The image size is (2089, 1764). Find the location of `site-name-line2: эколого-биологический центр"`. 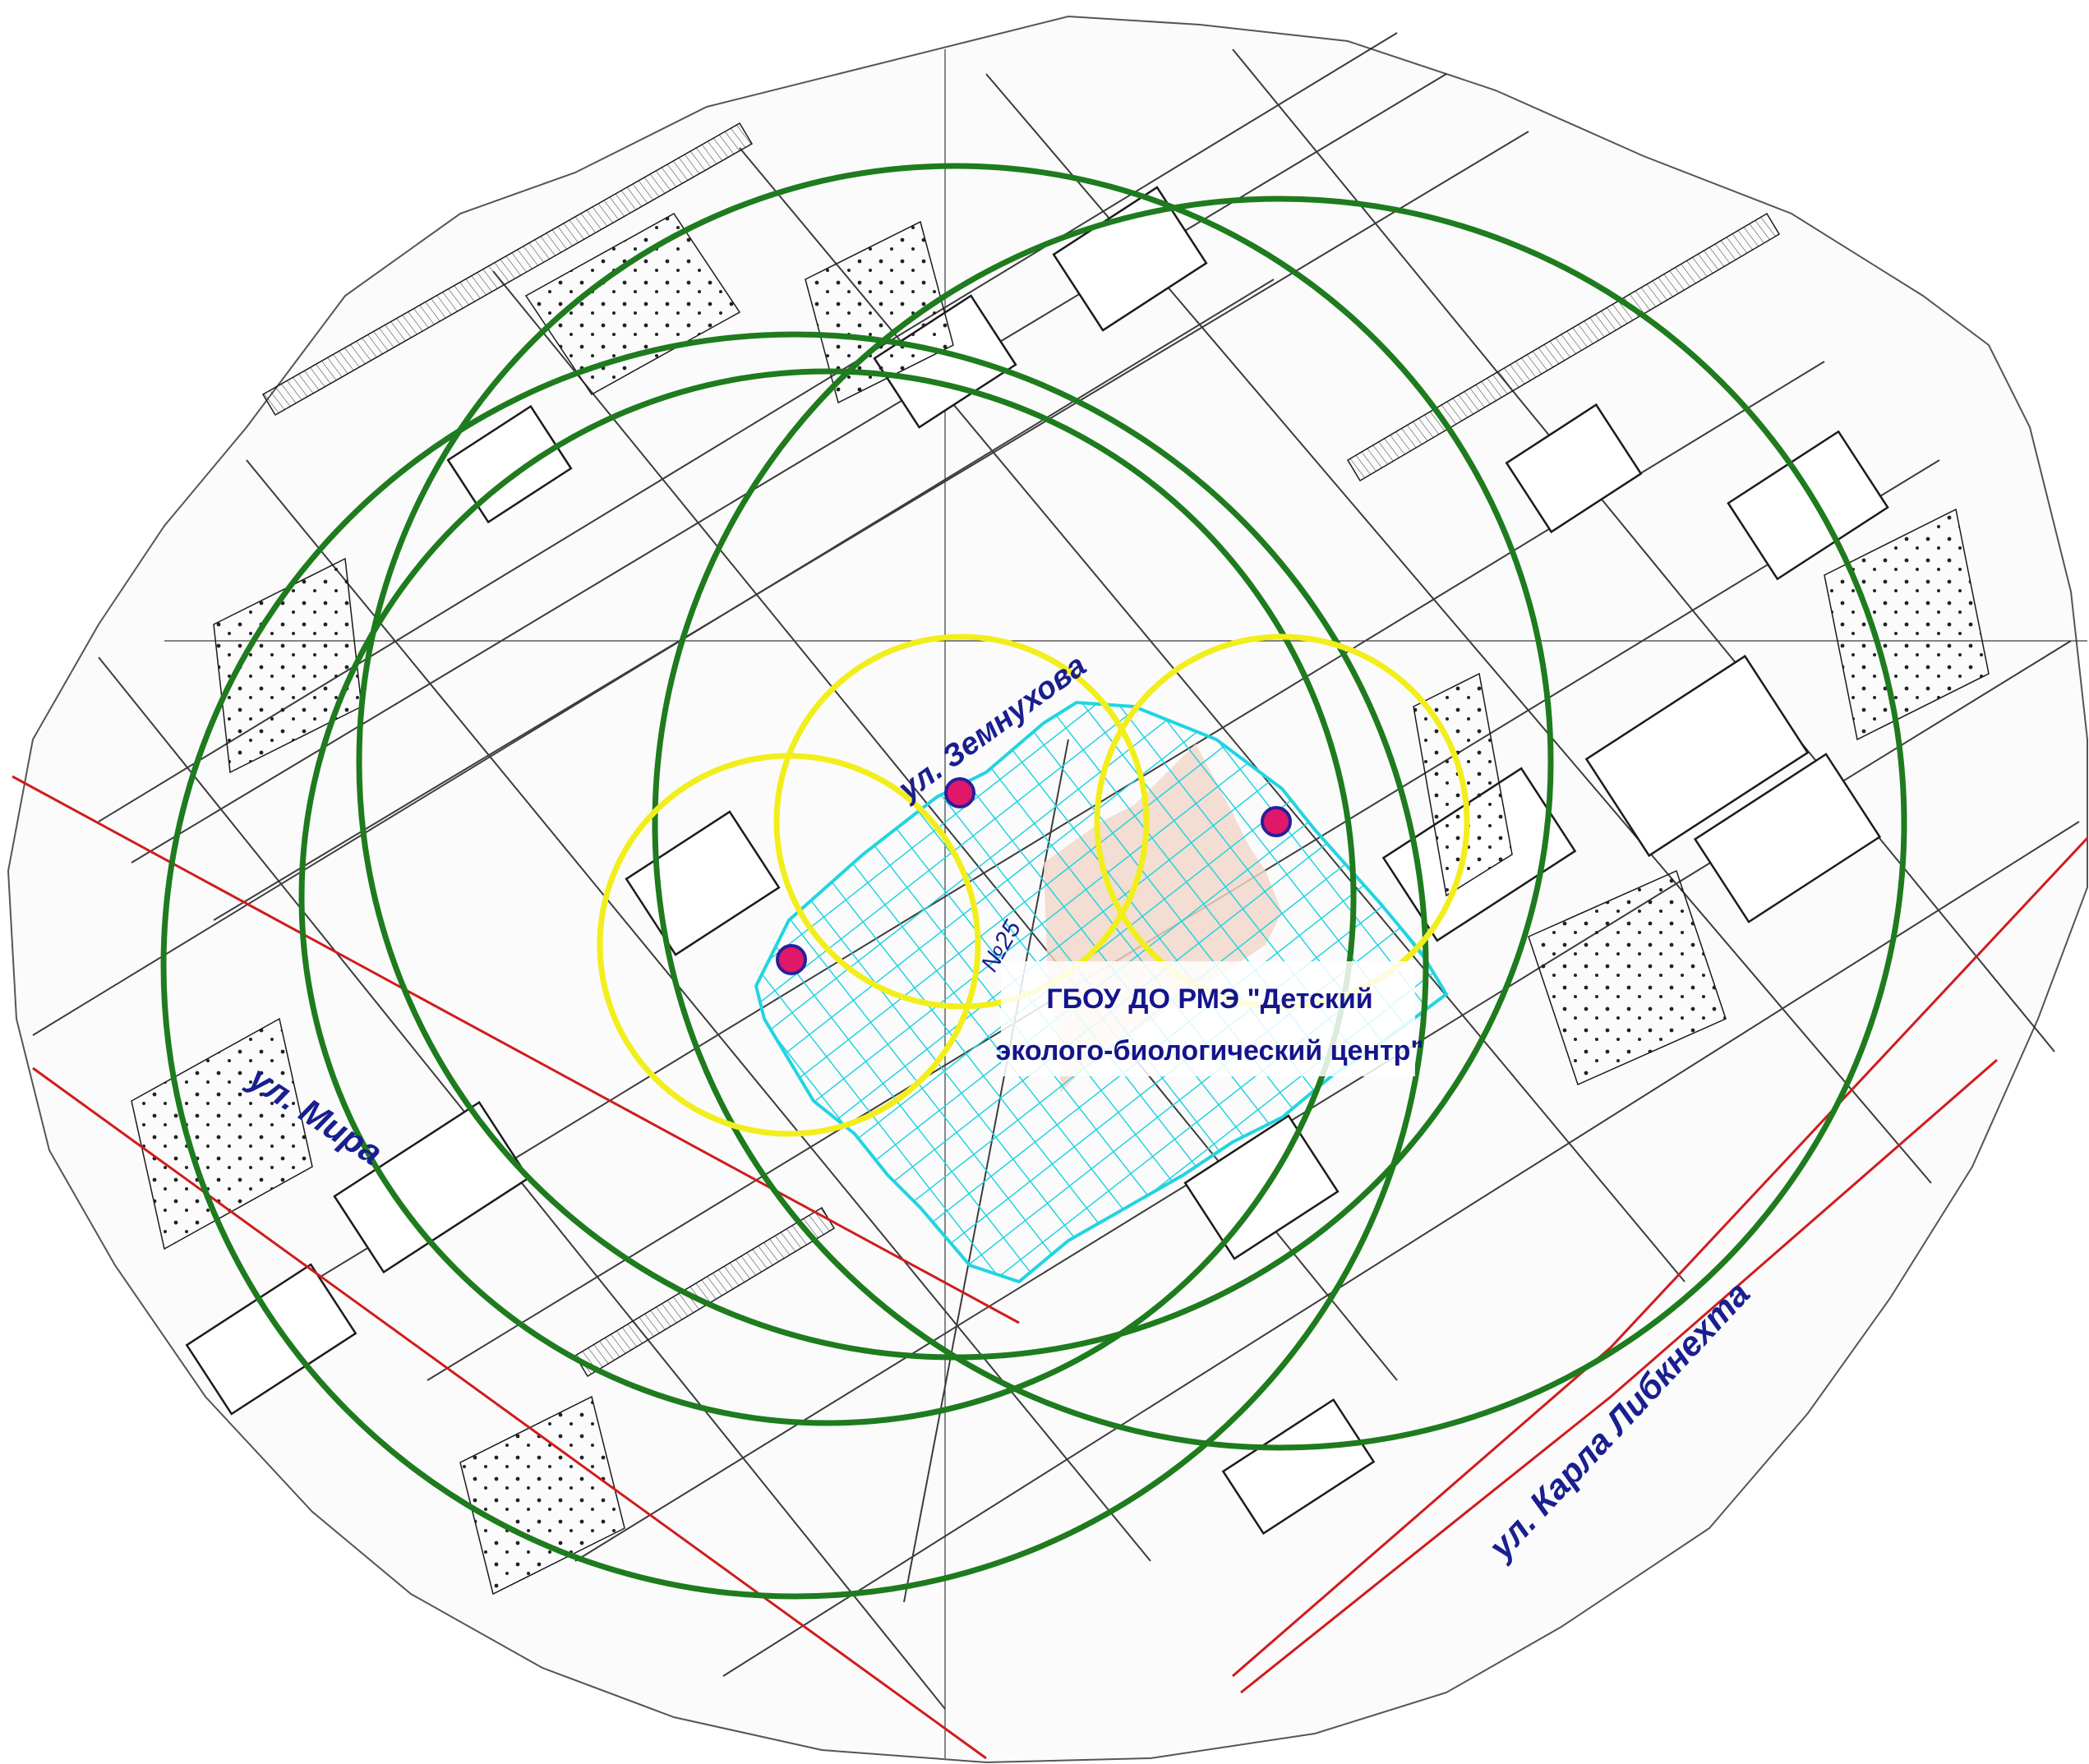

site-name-line2: эколого-биологический центр" is located at coordinates (1209, 1050).